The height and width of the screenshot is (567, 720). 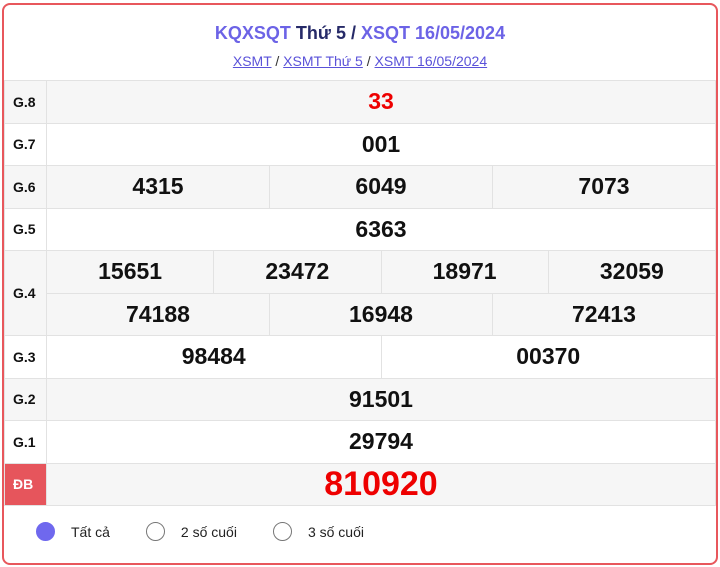 What do you see at coordinates (431, 61) in the screenshot?
I see `crumb-xsmt-date: XSMT 16/05/2024` at bounding box center [431, 61].